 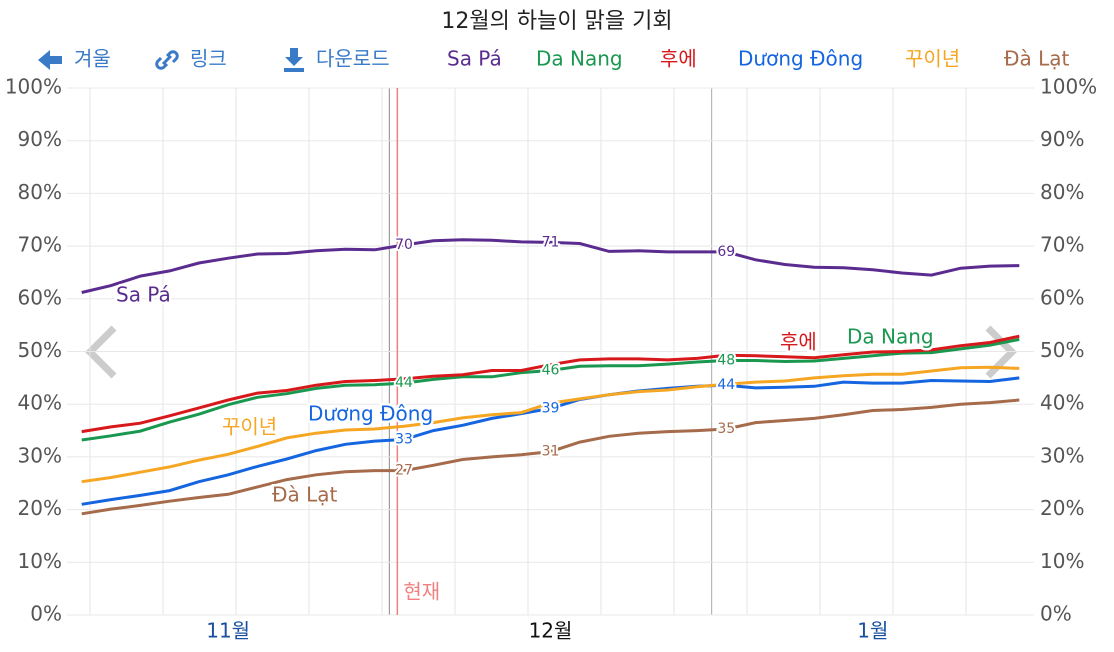 I want to click on legend-item: Da Nang, so click(x=579, y=59).